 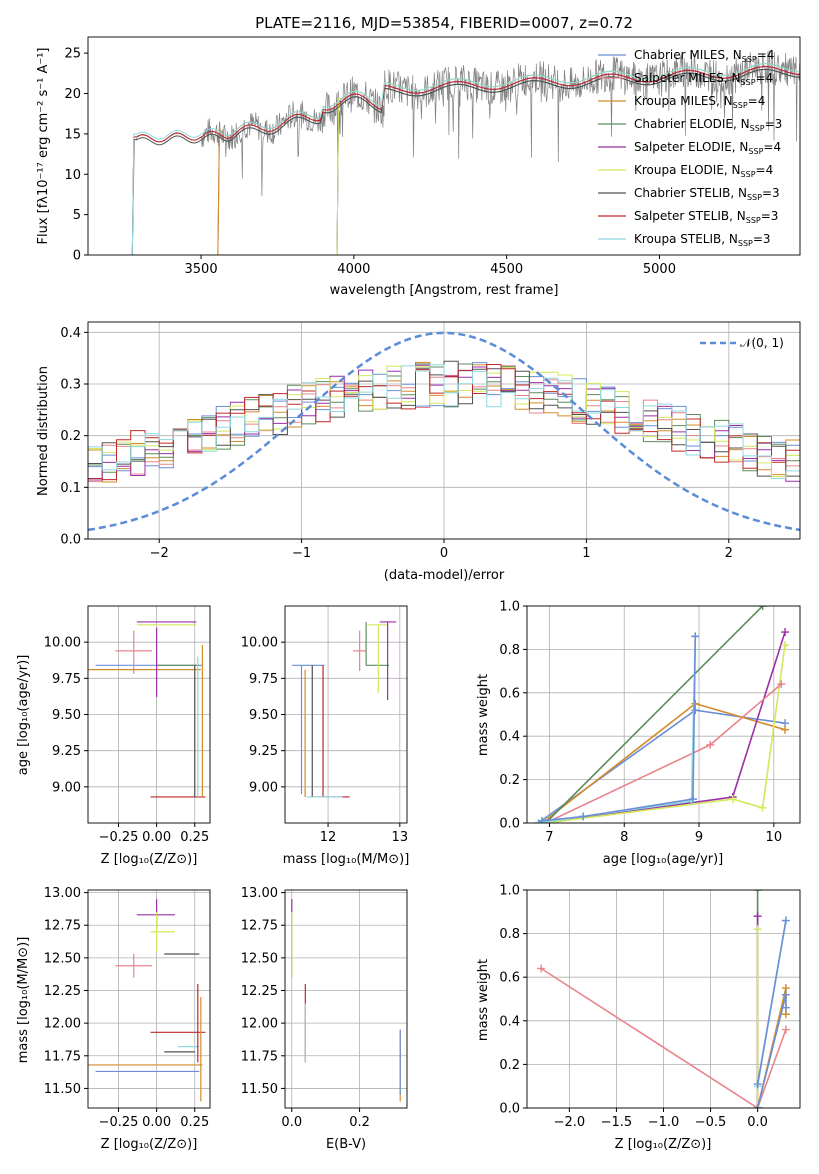 I want to click on mass-vs-ebv-xlabel: E(B-V), so click(x=346, y=1144).